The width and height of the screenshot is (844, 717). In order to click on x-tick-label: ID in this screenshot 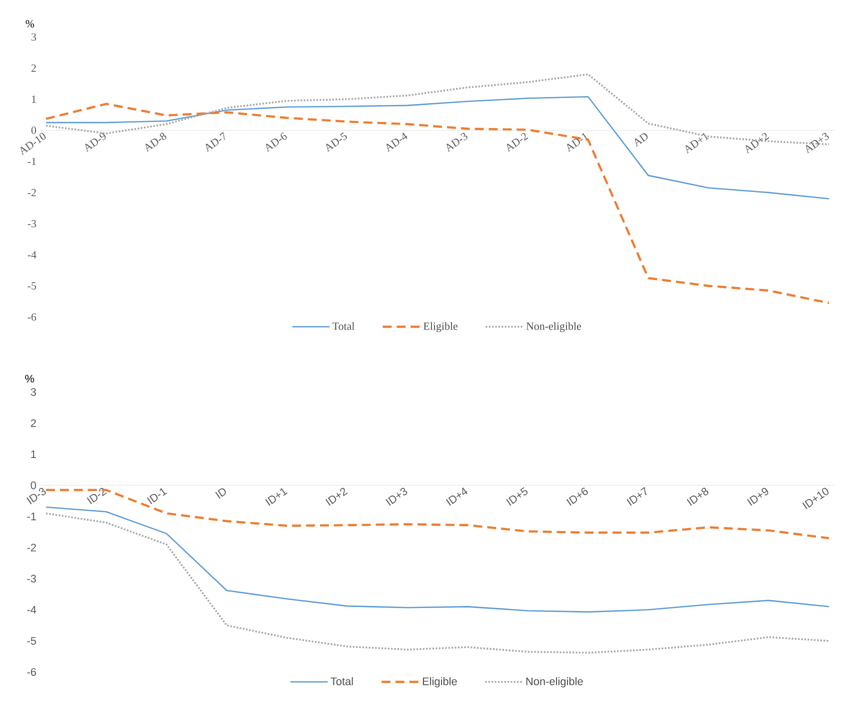, I will do `click(220, 493)`.